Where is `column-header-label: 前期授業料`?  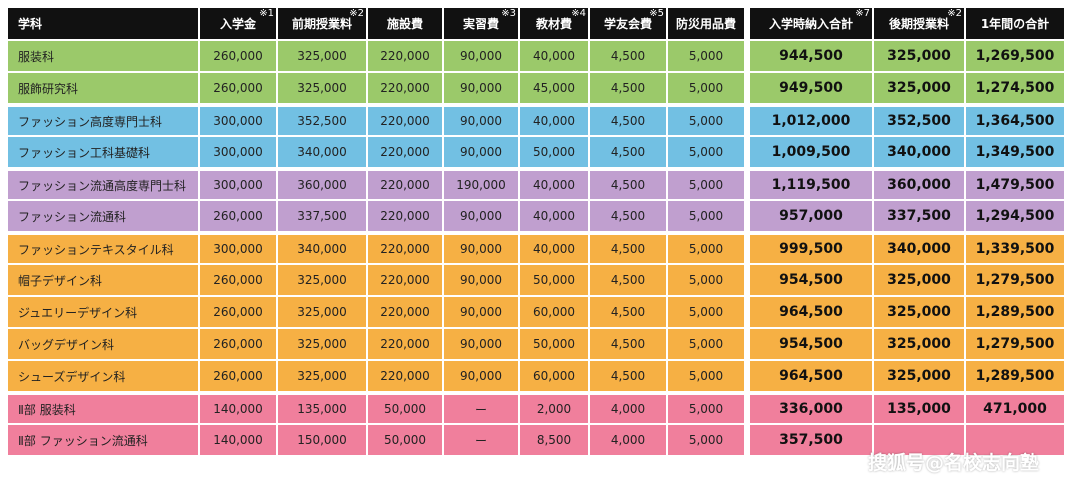
column-header-label: 前期授業料 is located at coordinates (321, 24).